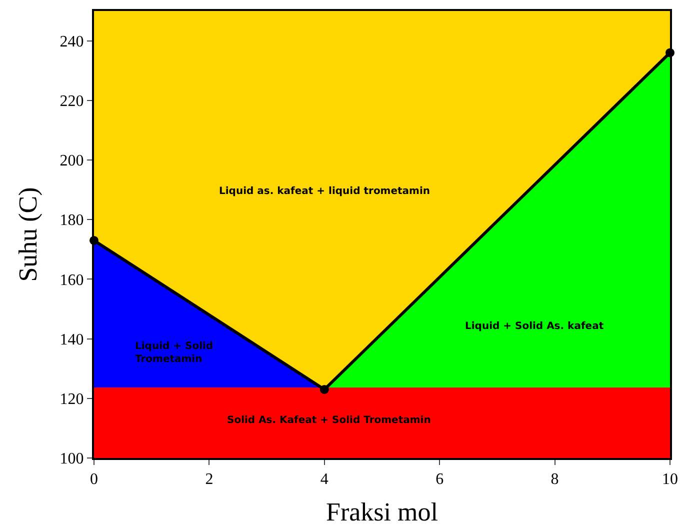 The image size is (687, 530). Describe the element at coordinates (72, 101) in the screenshot. I see `y-tick-label: 220` at that location.